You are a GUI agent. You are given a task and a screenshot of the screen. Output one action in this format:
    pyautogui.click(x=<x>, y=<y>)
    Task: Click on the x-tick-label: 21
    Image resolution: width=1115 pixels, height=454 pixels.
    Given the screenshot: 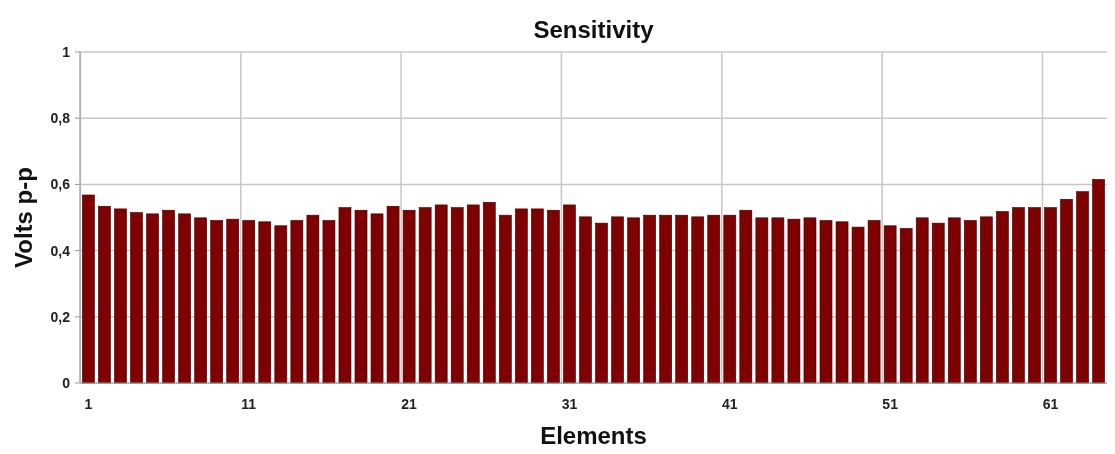 What is the action you would take?
    pyautogui.click(x=409, y=404)
    